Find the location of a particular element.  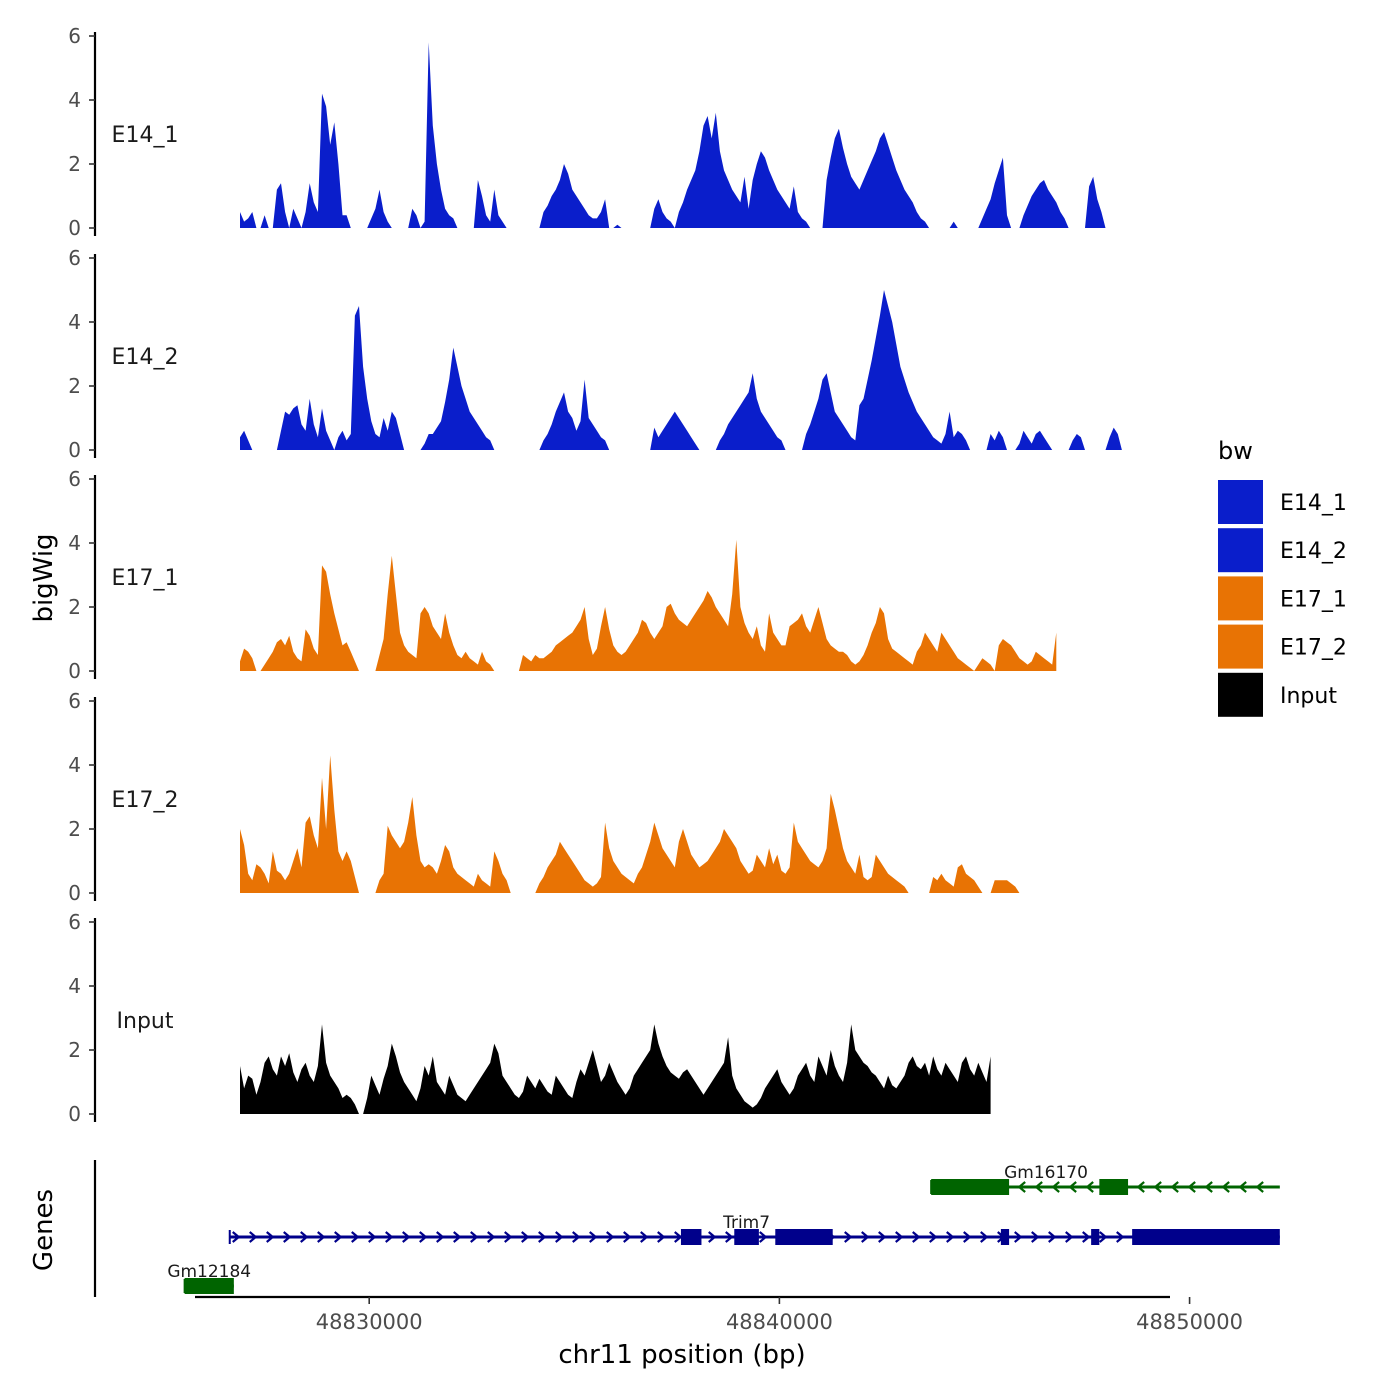

gene-trim7: Trim7 is located at coordinates (754, 1229).